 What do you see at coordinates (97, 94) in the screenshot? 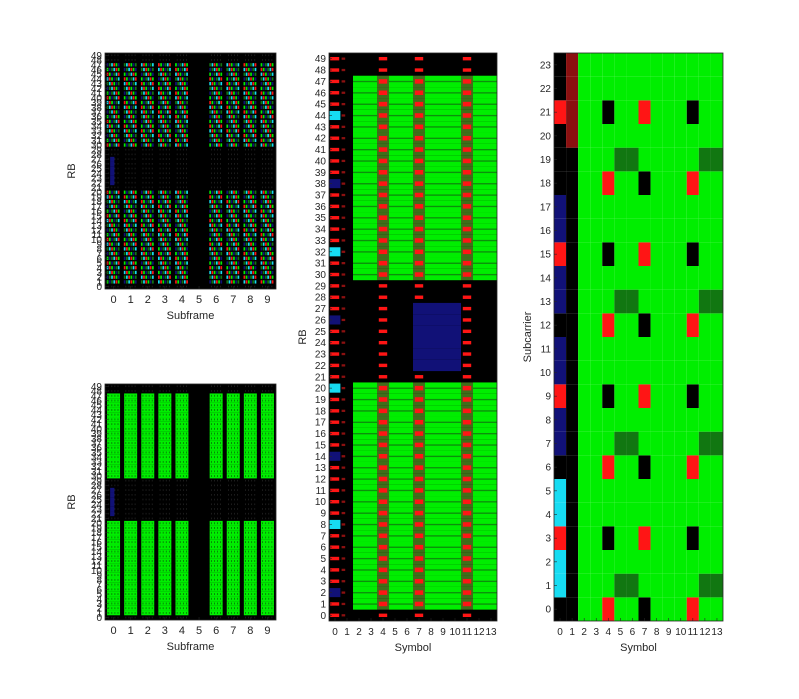
I see `y-tick-label: 41` at bounding box center [97, 94].